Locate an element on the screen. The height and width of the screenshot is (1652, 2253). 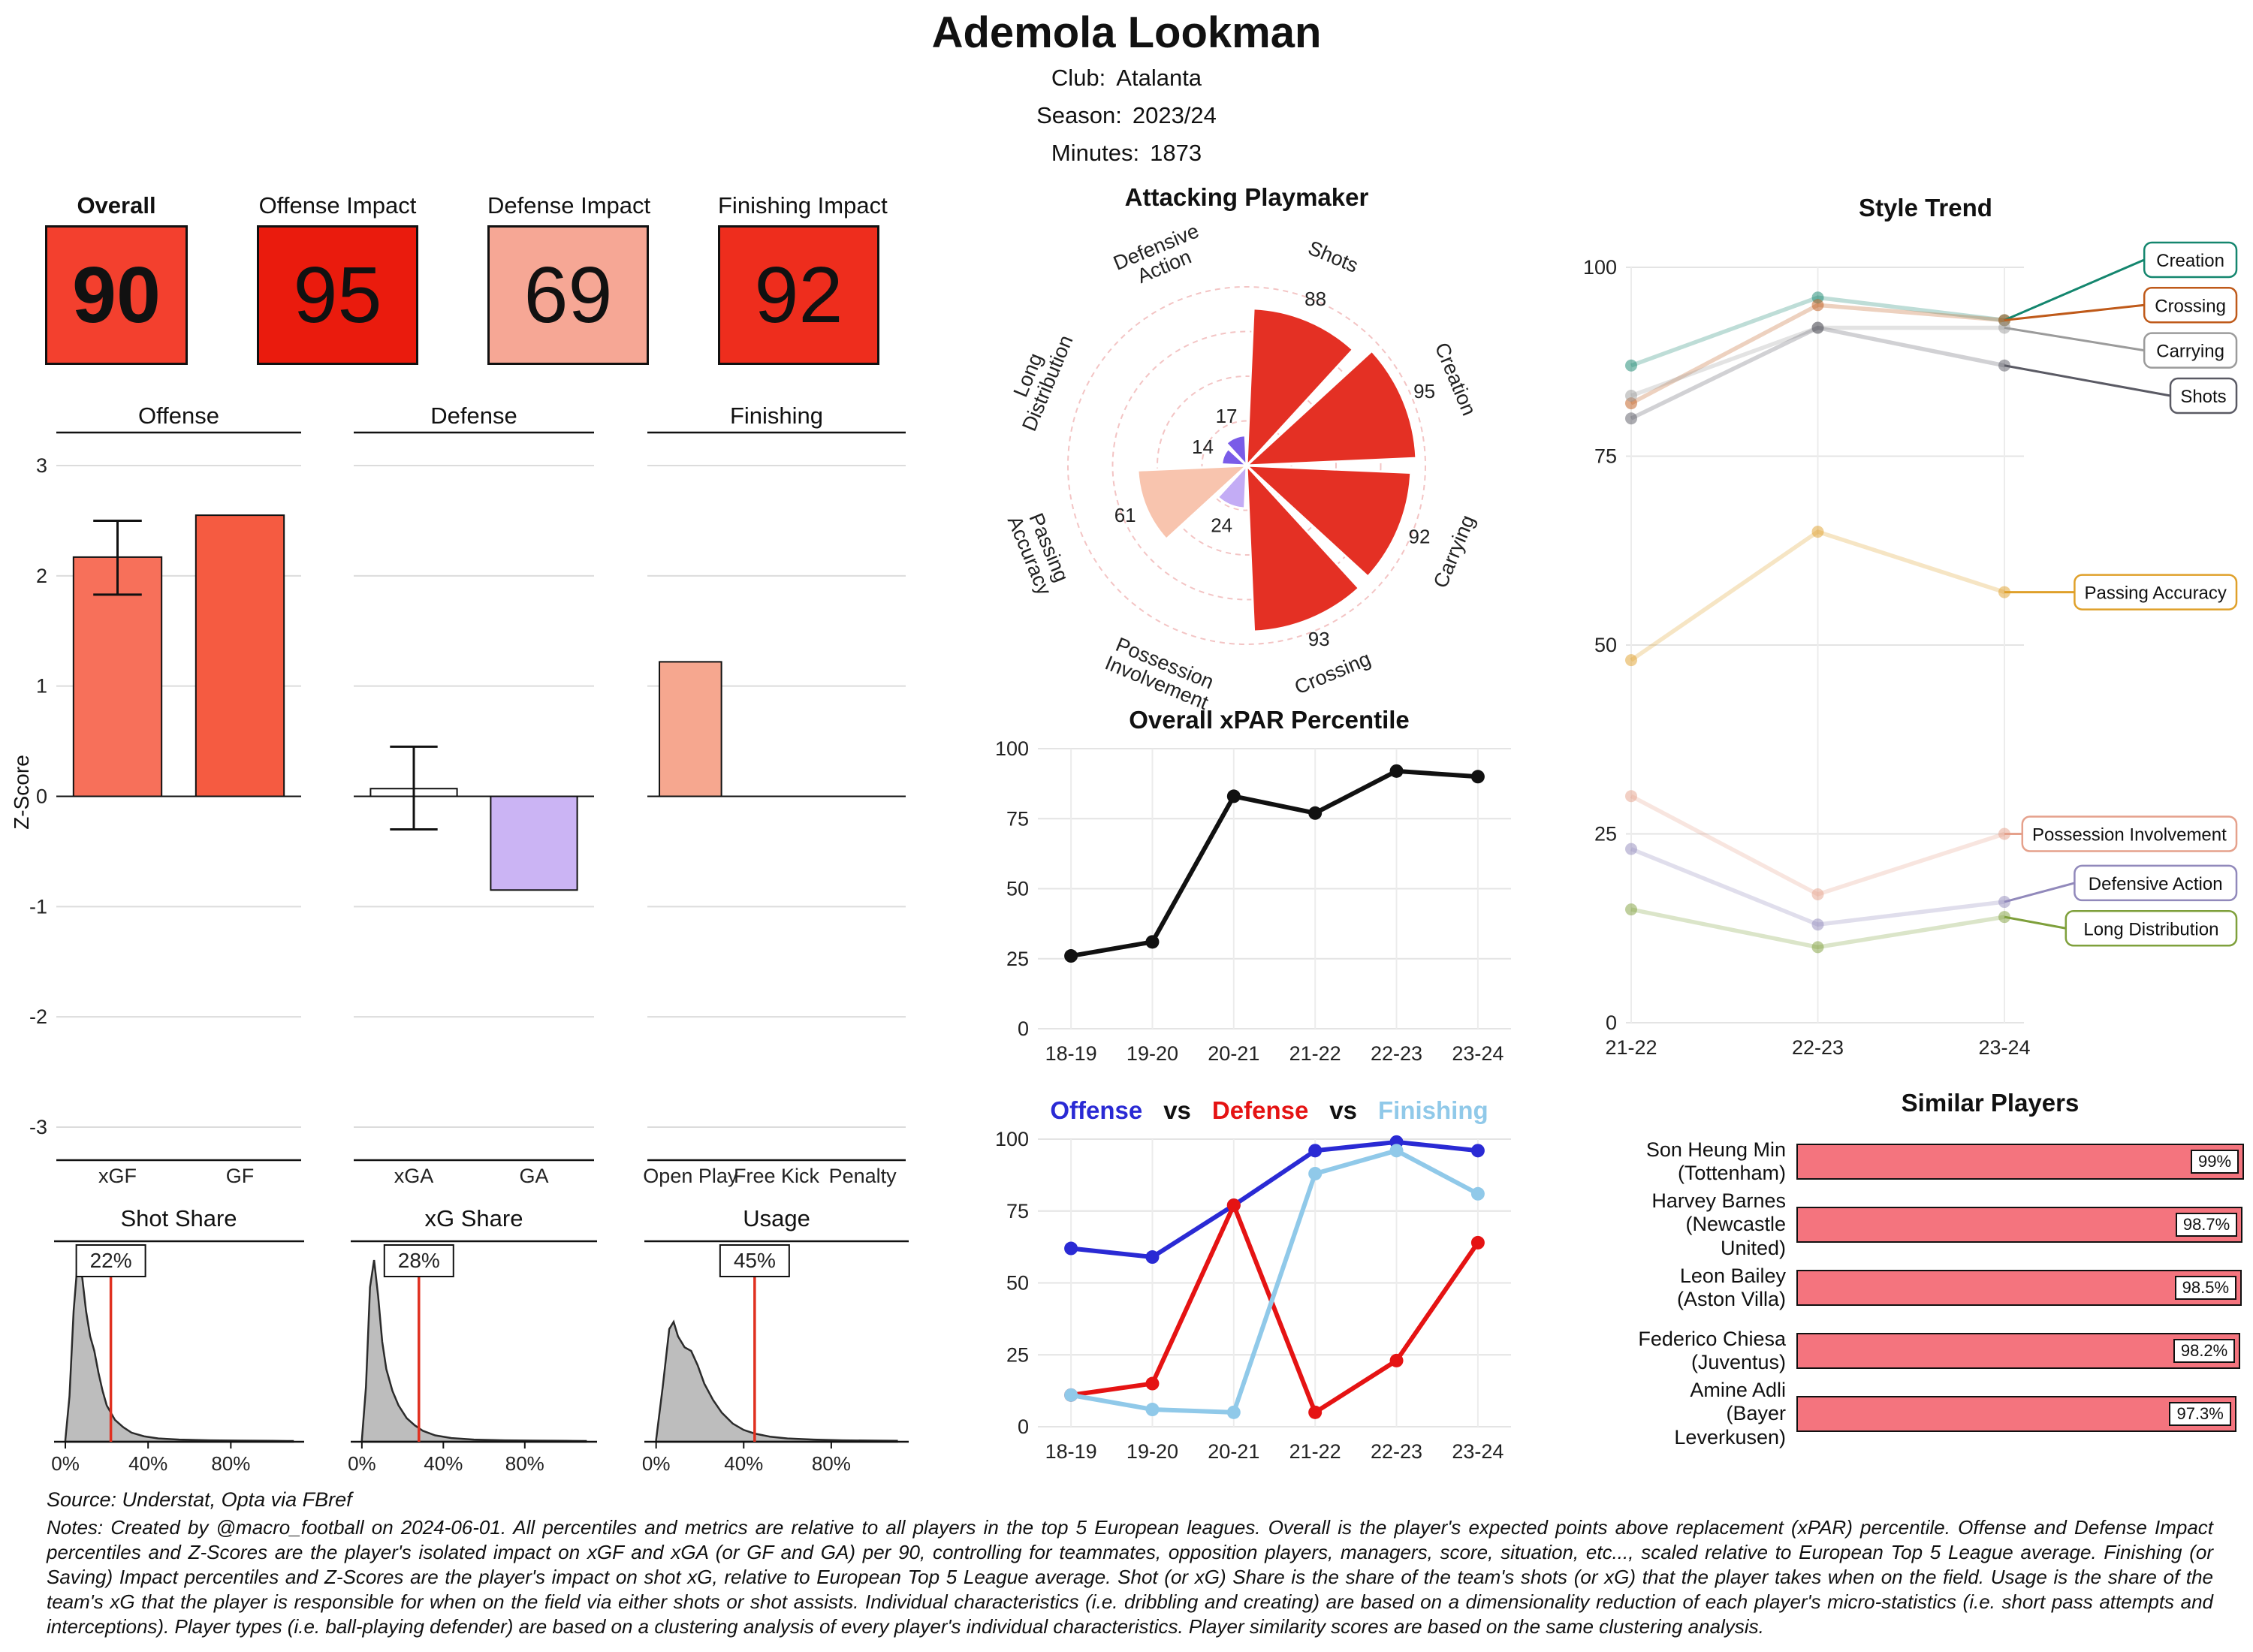
similarity-bar-track: 99% is located at coordinates (2021, 1162).